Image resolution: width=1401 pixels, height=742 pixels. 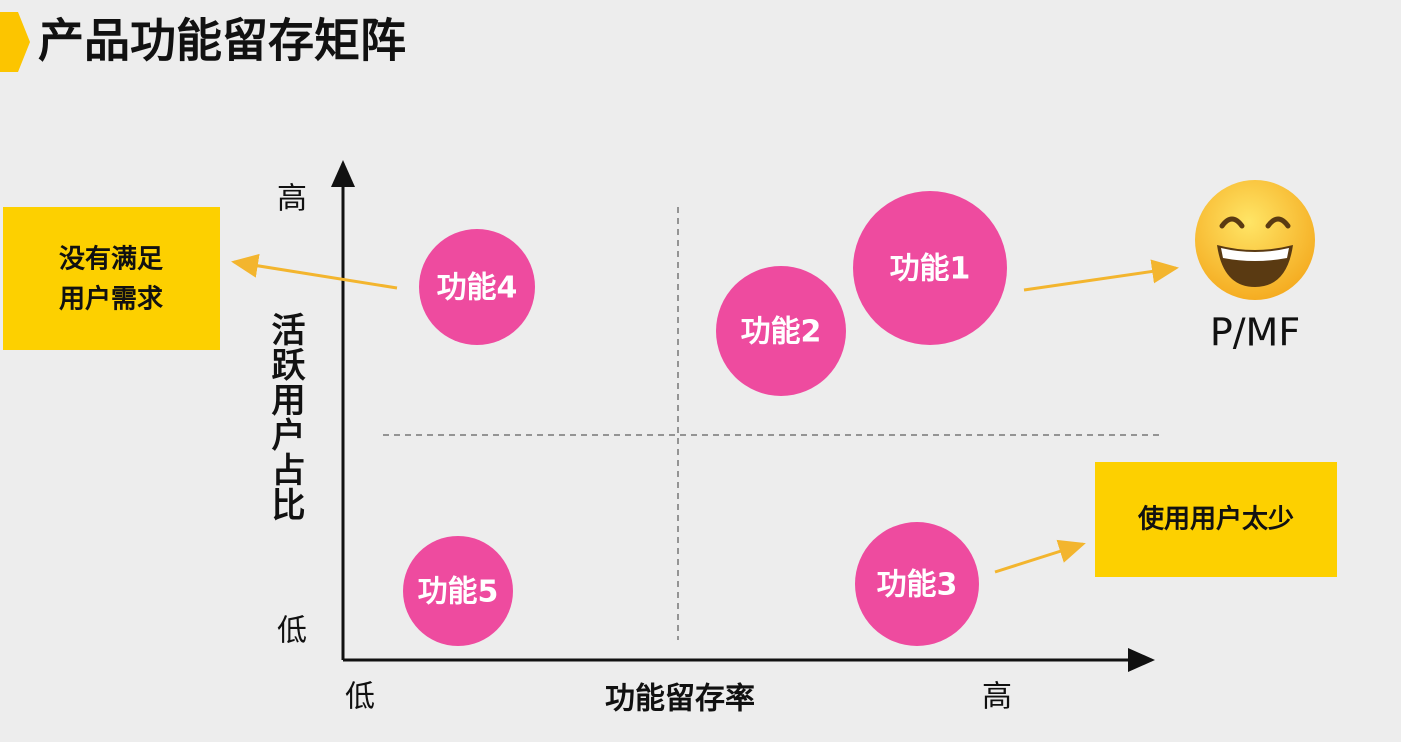 I want to click on node: 功能4, so click(x=477, y=287).